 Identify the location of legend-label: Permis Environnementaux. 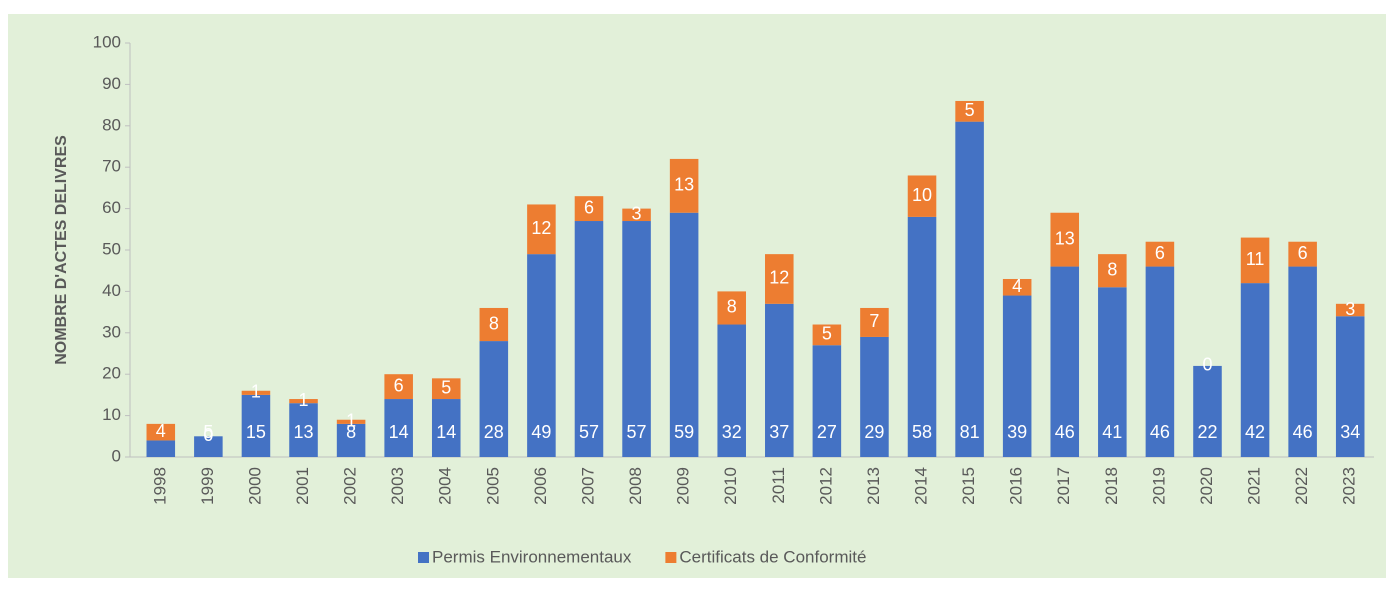
(532, 556).